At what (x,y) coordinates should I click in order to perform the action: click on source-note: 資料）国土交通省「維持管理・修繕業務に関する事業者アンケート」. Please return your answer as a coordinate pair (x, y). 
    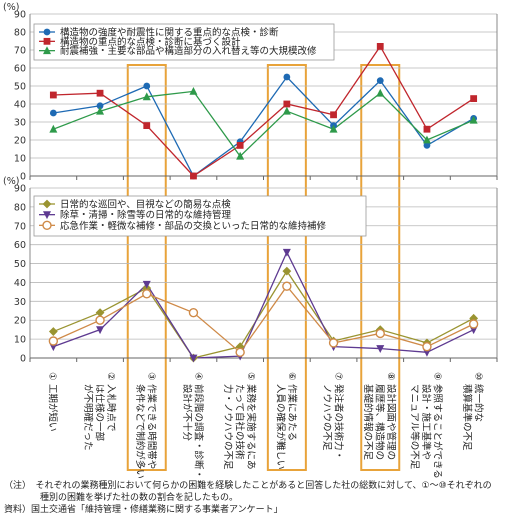
    Looking at the image, I should click on (143, 510).